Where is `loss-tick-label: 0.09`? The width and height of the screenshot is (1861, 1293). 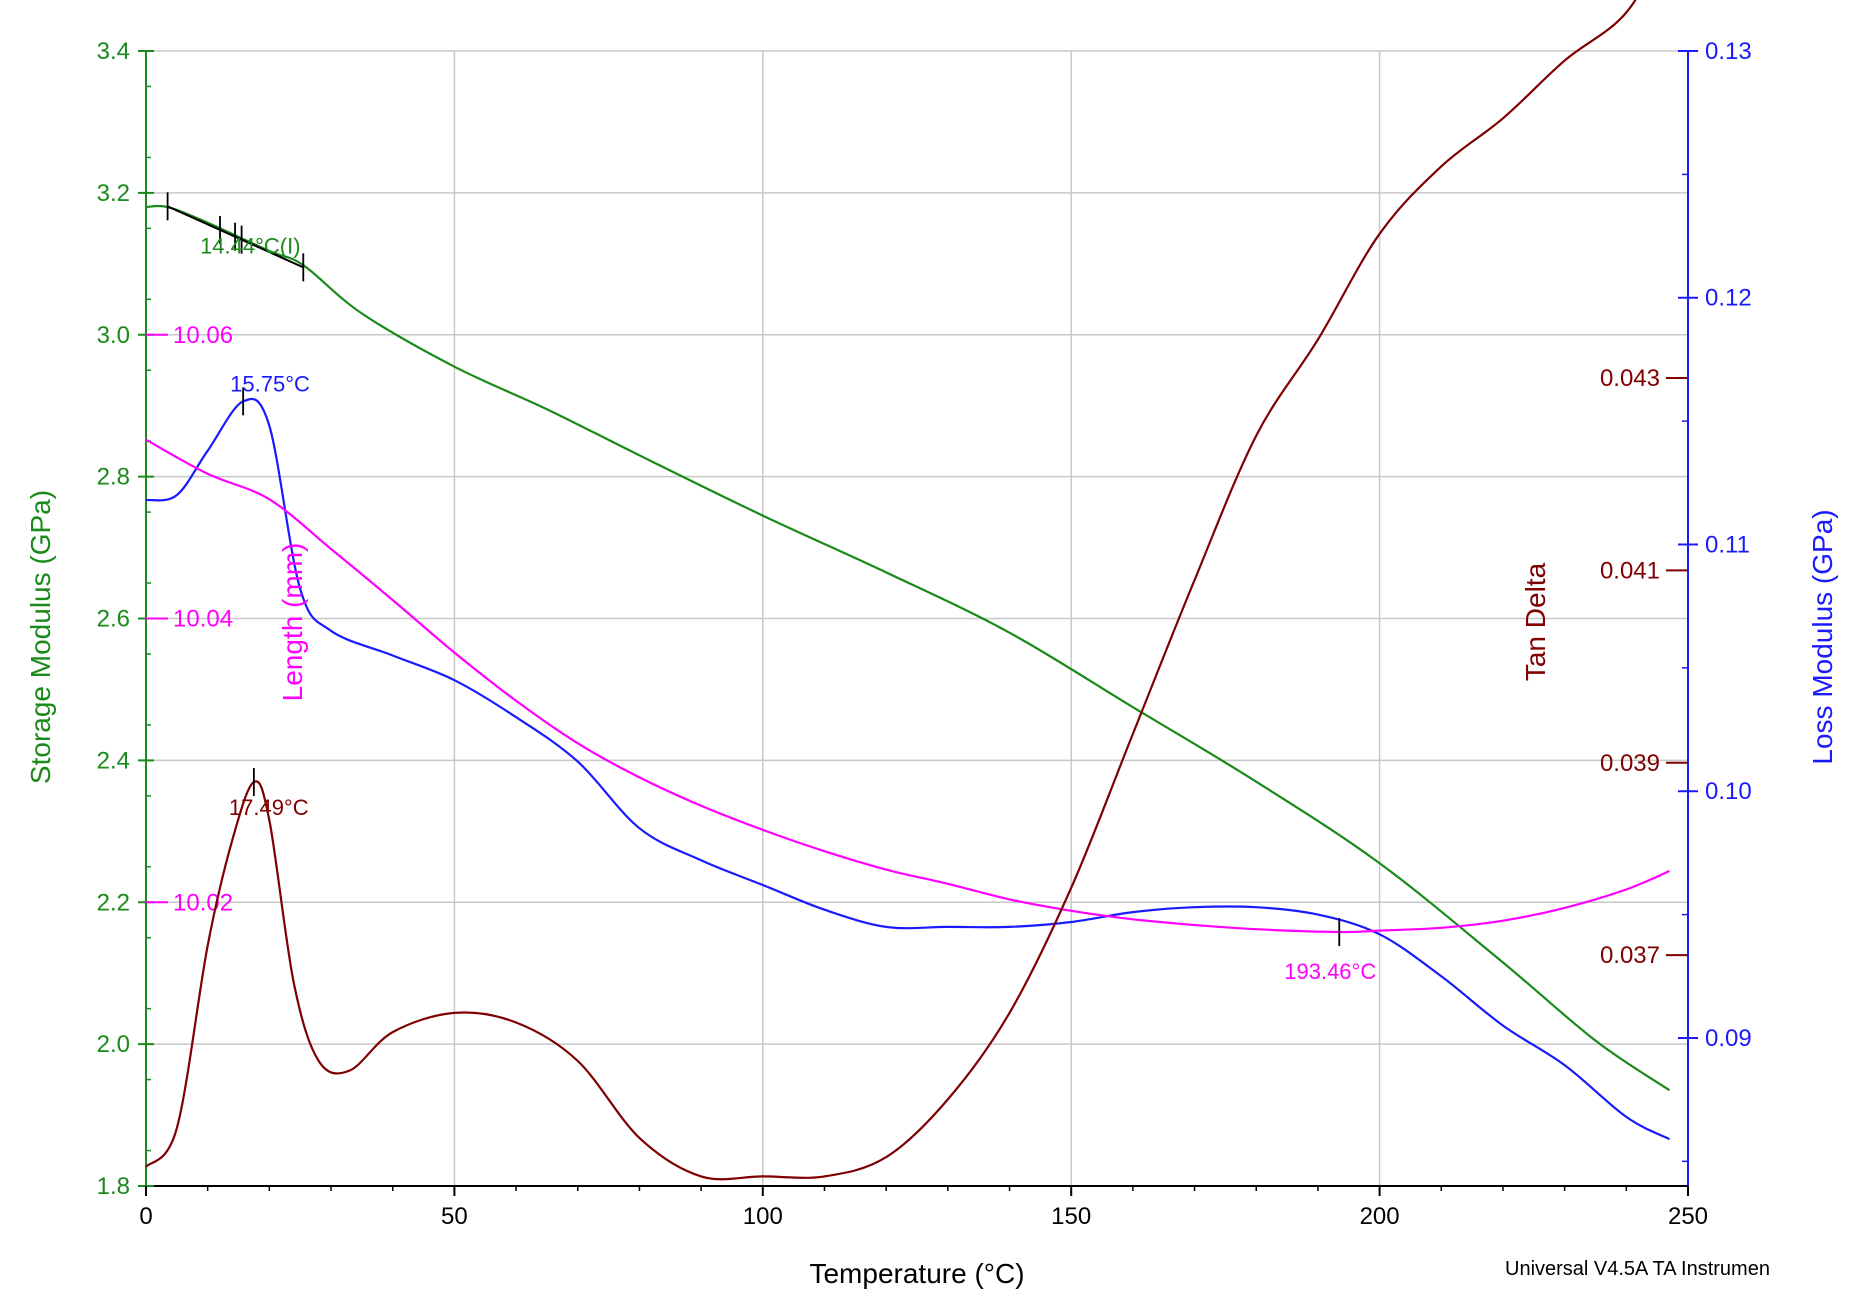 loss-tick-label: 0.09 is located at coordinates (1728, 1038).